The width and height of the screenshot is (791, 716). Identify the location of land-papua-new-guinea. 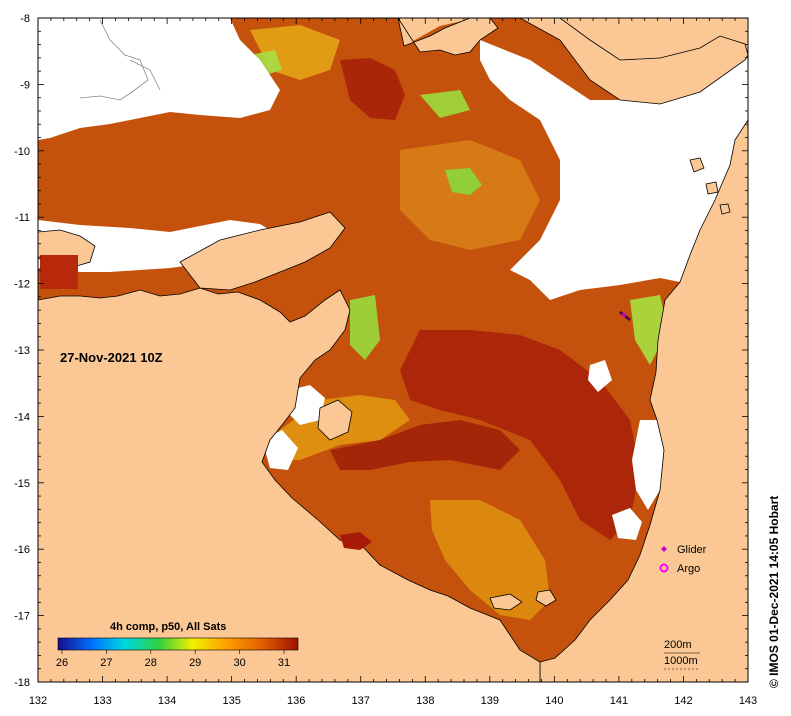
(448, 36).